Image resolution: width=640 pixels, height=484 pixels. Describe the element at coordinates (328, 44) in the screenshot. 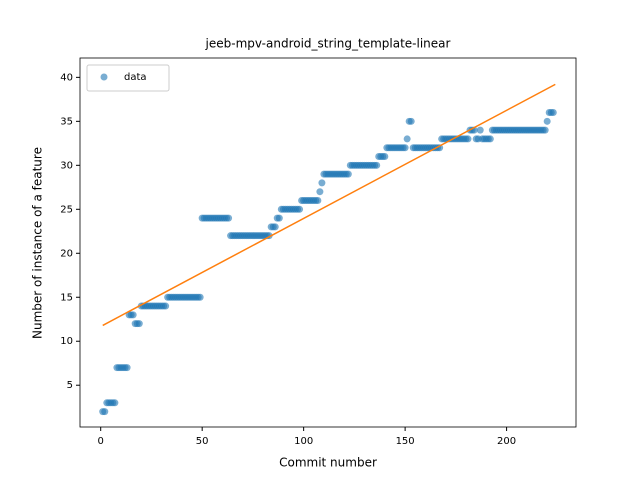

I see `chart-title: jeeb-mpv-android_string_template-linear` at that location.